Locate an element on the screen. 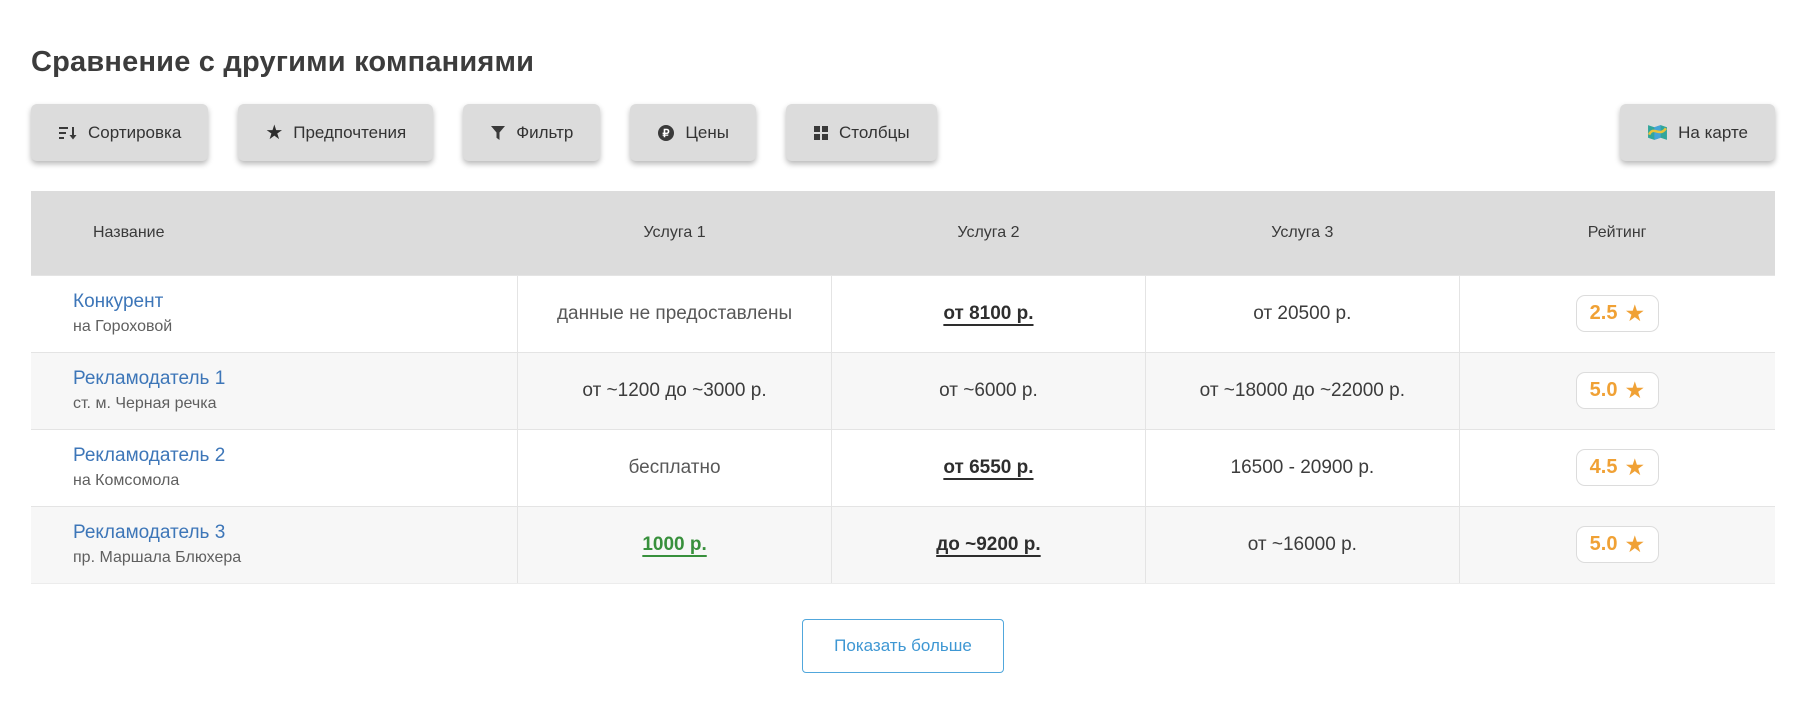  star-icon: ★ is located at coordinates (274, 132).